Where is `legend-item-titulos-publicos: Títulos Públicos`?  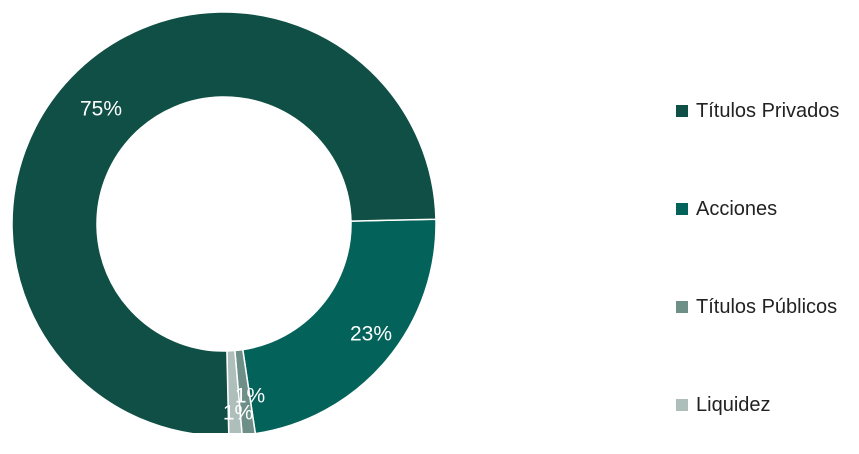
legend-item-titulos-publicos: Títulos Públicos is located at coordinates (767, 307).